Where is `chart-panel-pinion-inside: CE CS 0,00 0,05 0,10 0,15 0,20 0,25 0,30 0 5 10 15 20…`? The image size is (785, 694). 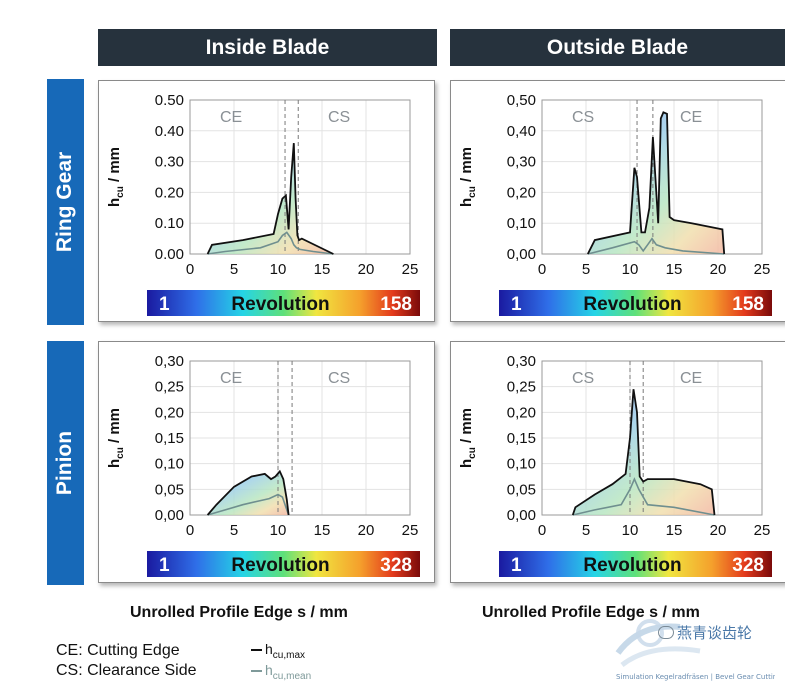
chart-panel-pinion-inside: CE CS 0,00 0,05 0,10 0,15 0,20 0,25 0,30 0 5 10 15 20… is located at coordinates (266, 462).